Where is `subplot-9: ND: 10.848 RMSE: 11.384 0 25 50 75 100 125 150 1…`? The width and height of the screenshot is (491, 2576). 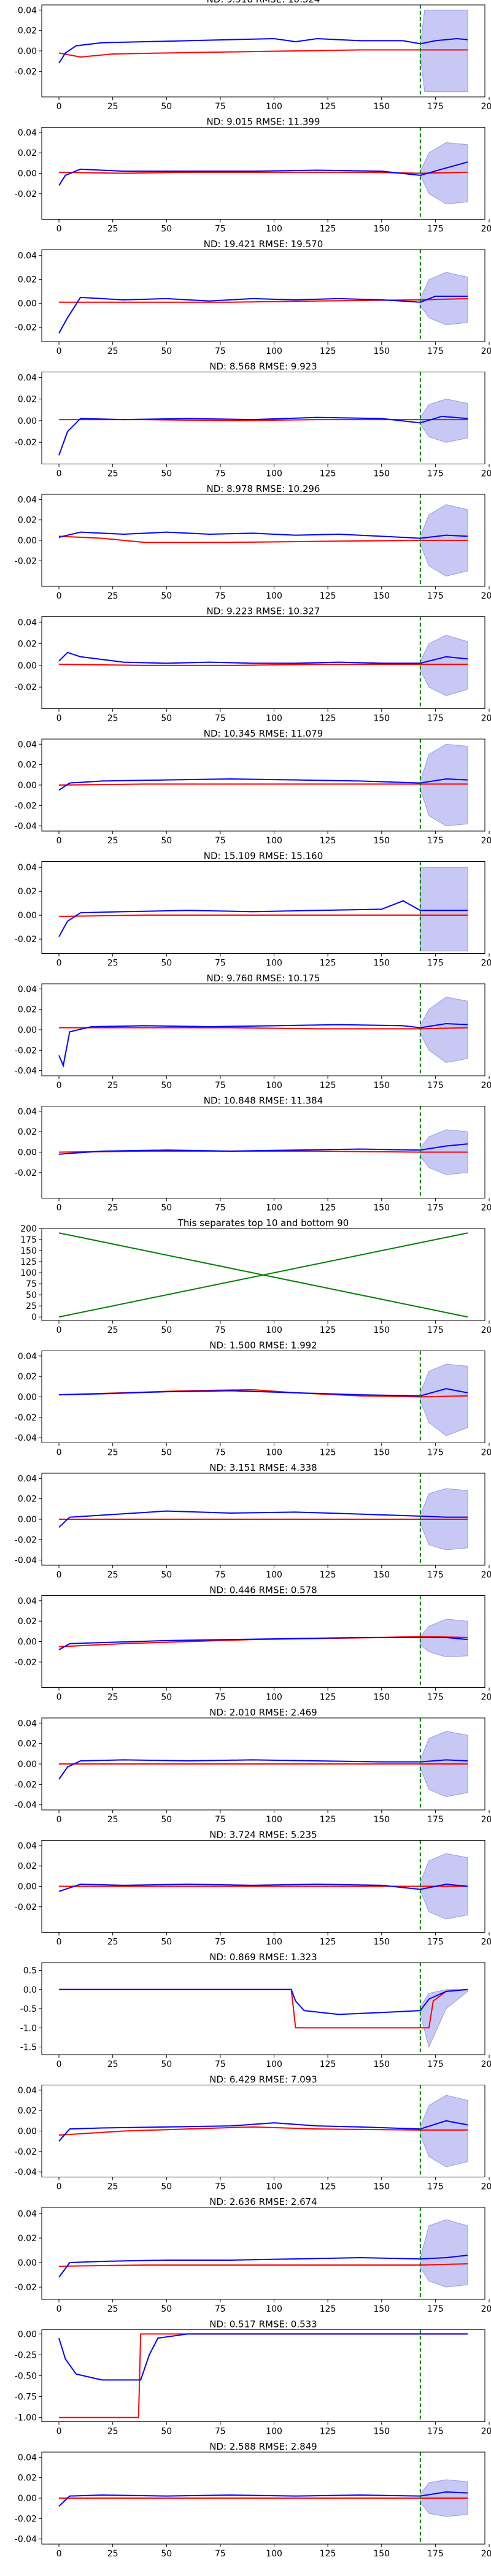
subplot-9: ND: 10.848 RMSE: 11.384 0 25 50 75 100 125 150 1… is located at coordinates (253, 1154).